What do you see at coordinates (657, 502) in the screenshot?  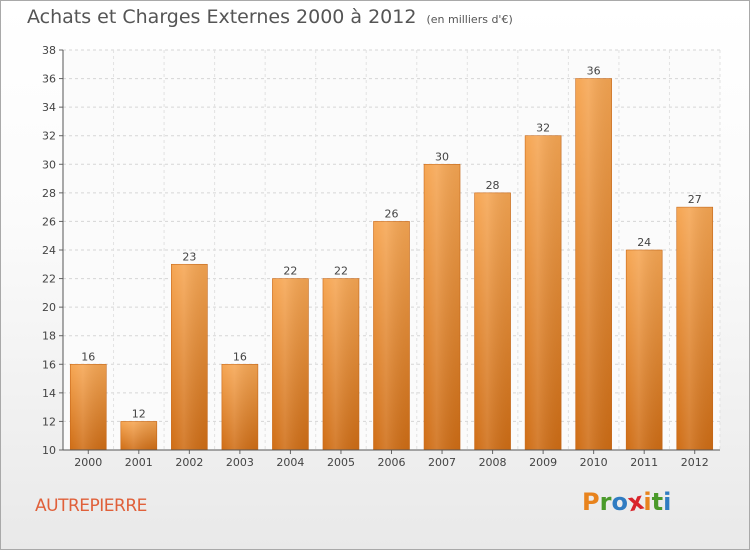 I see `logo-letter: t` at bounding box center [657, 502].